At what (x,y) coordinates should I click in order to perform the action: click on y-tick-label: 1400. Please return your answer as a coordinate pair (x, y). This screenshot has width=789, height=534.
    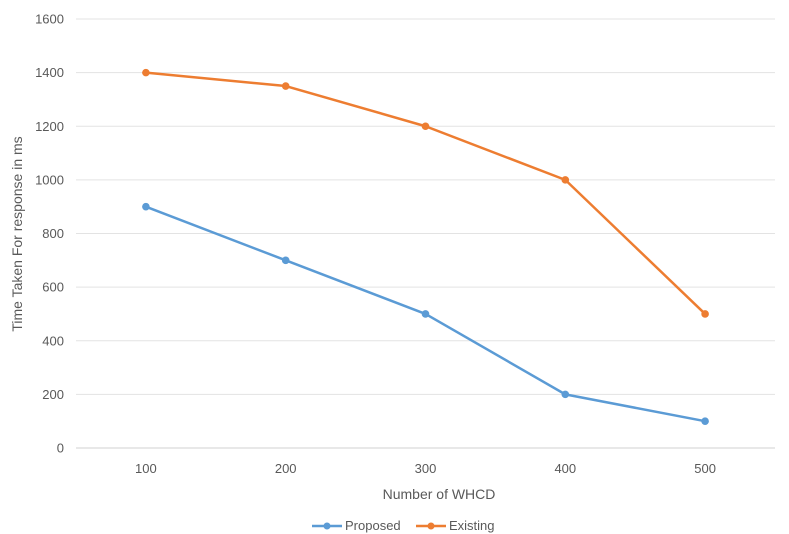
    Looking at the image, I should click on (49, 72).